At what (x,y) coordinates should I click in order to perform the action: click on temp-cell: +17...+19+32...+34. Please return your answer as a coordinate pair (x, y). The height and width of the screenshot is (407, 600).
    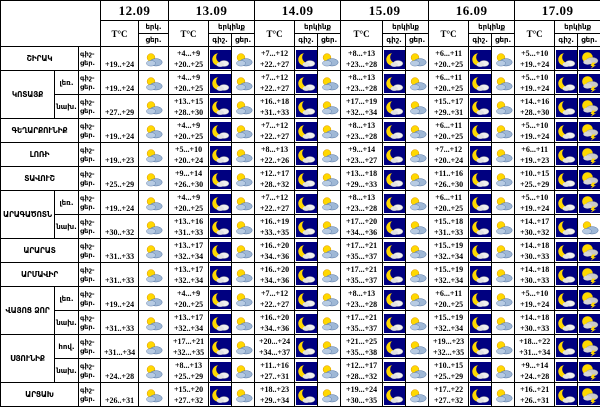
    Looking at the image, I should click on (362, 107).